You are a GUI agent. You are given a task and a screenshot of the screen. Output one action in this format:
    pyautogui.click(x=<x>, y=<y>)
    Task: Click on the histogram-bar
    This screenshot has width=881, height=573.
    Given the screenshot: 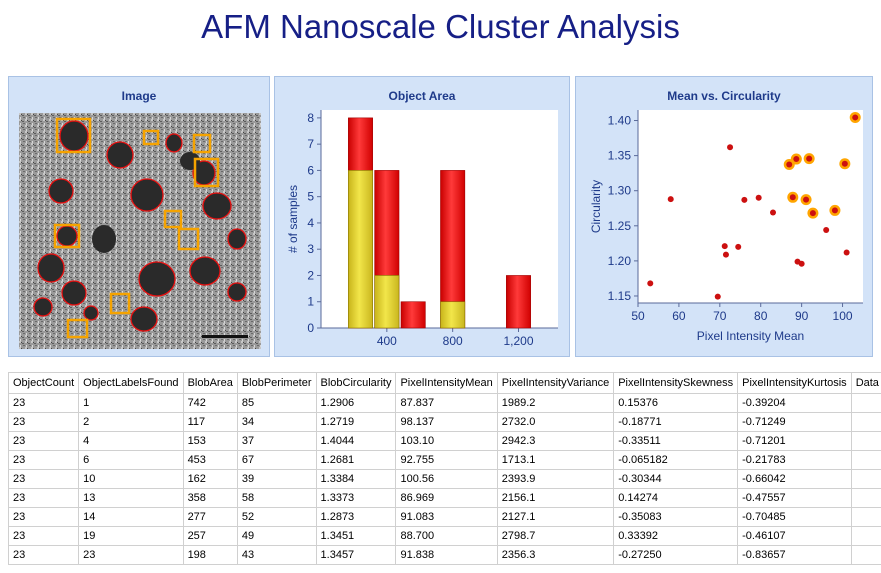 What is the action you would take?
    pyautogui.click(x=413, y=315)
    